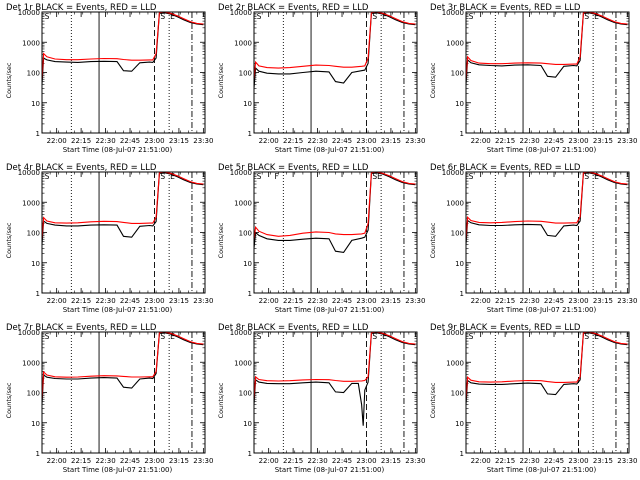 The image size is (640, 480). Describe the element at coordinates (505, 328) in the screenshot. I see `chart-title: Det 9r BLACK = Events, RED = LLD` at that location.